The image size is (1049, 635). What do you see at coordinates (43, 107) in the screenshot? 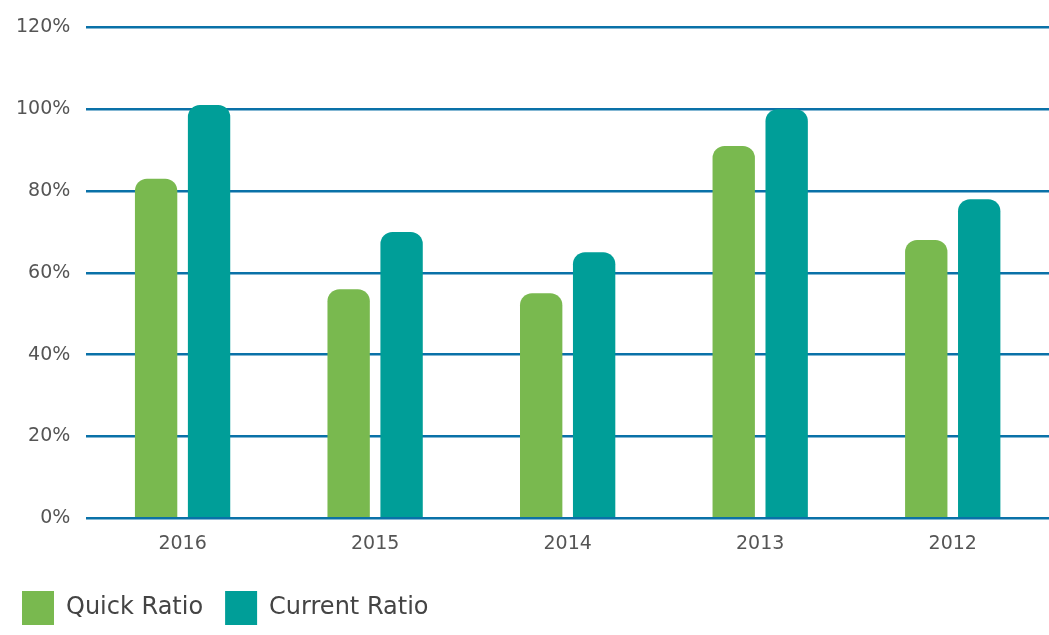
I see `y-tick-label: 100%` at bounding box center [43, 107].